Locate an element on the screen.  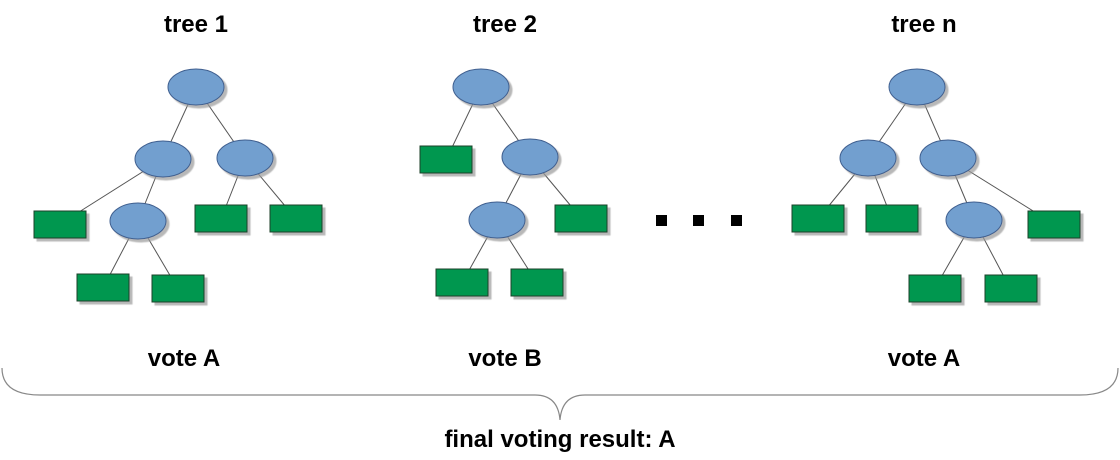
tree-n-root-node is located at coordinates (917, 87).